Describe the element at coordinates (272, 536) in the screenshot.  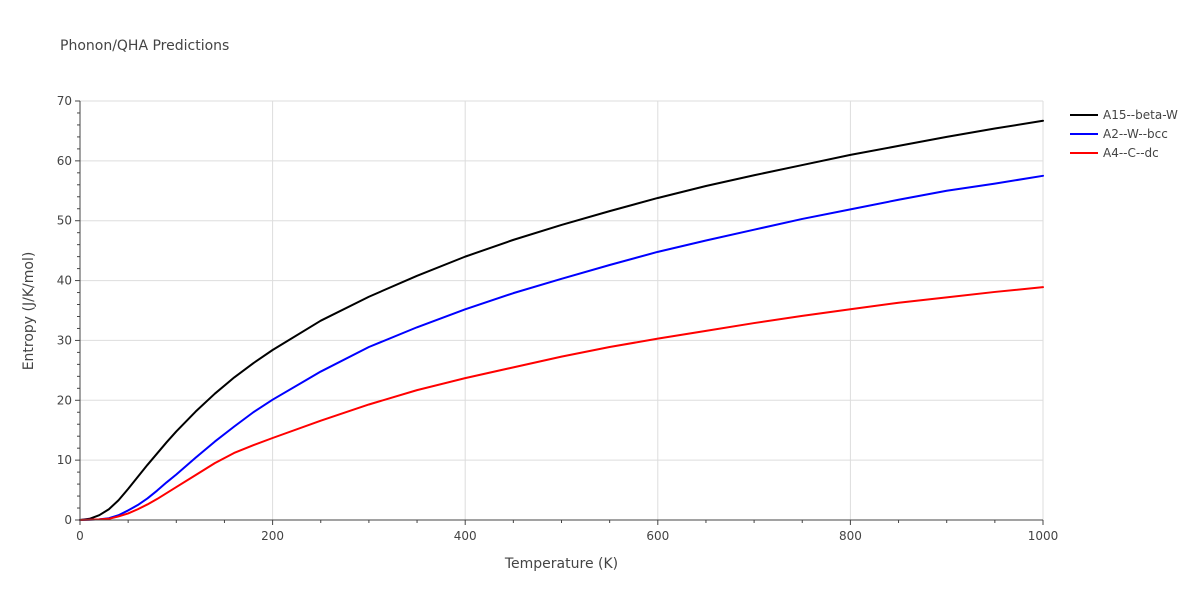
I see `x-tick-label: 200` at that location.